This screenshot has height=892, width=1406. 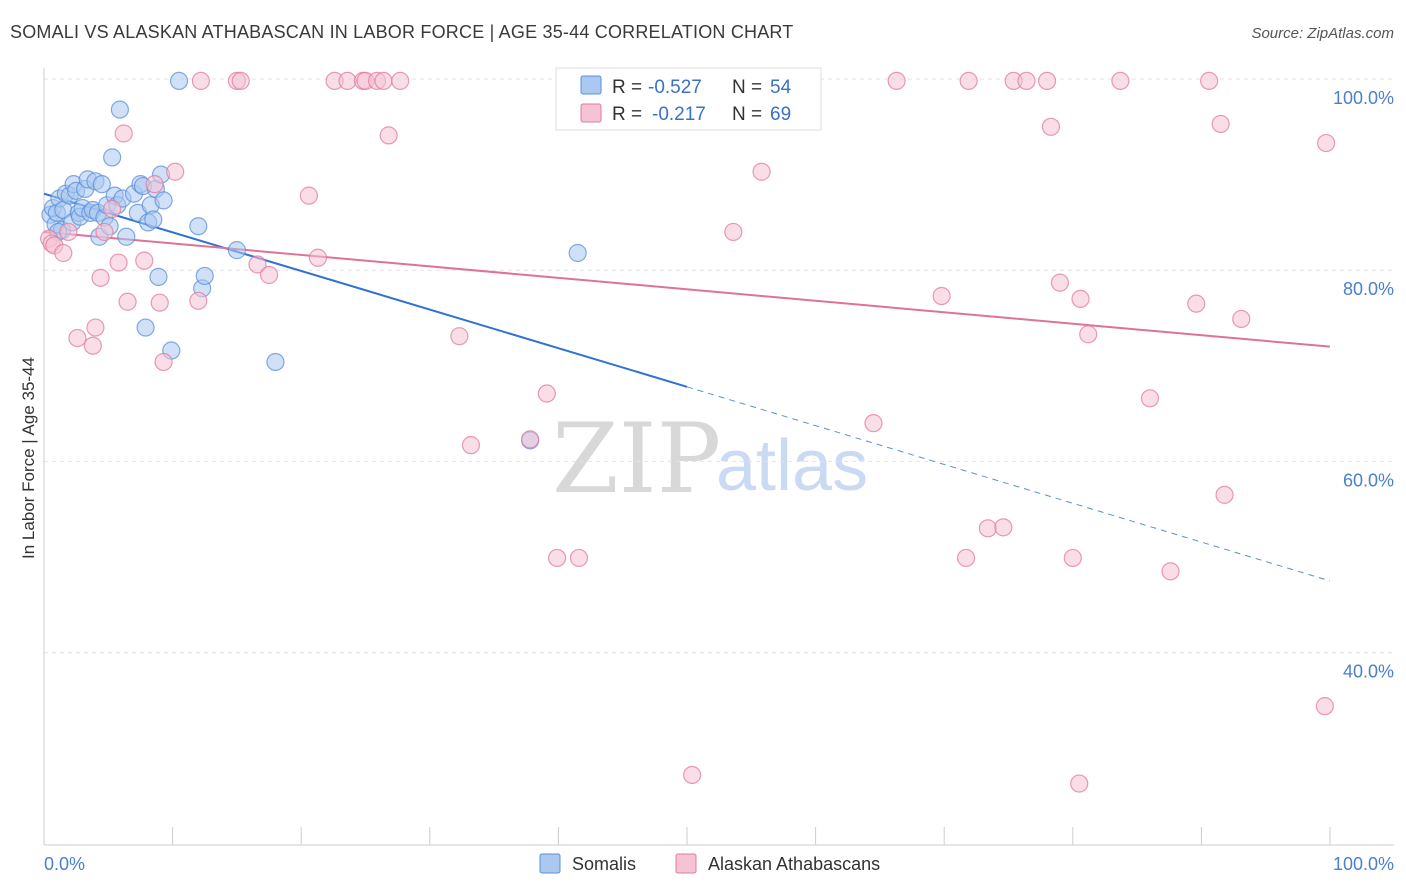 What do you see at coordinates (679, 114) in the screenshot?
I see `legend-athabascans-r-value: -0.217` at bounding box center [679, 114].